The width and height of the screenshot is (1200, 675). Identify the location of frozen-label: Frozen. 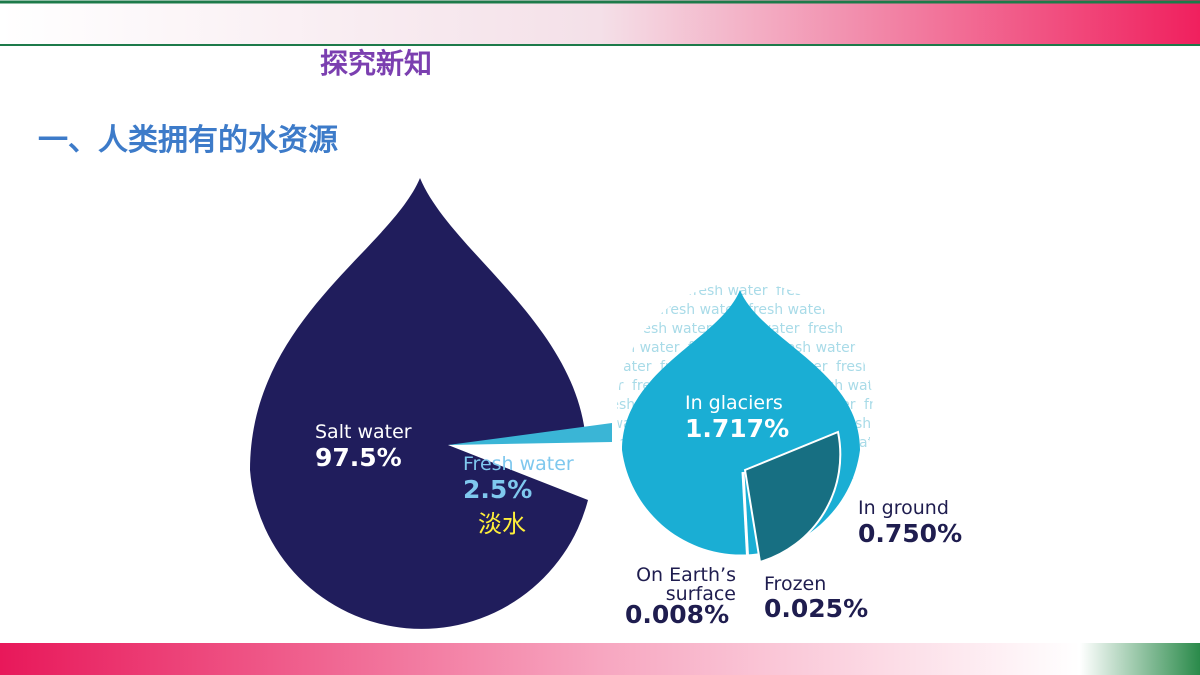
(795, 584).